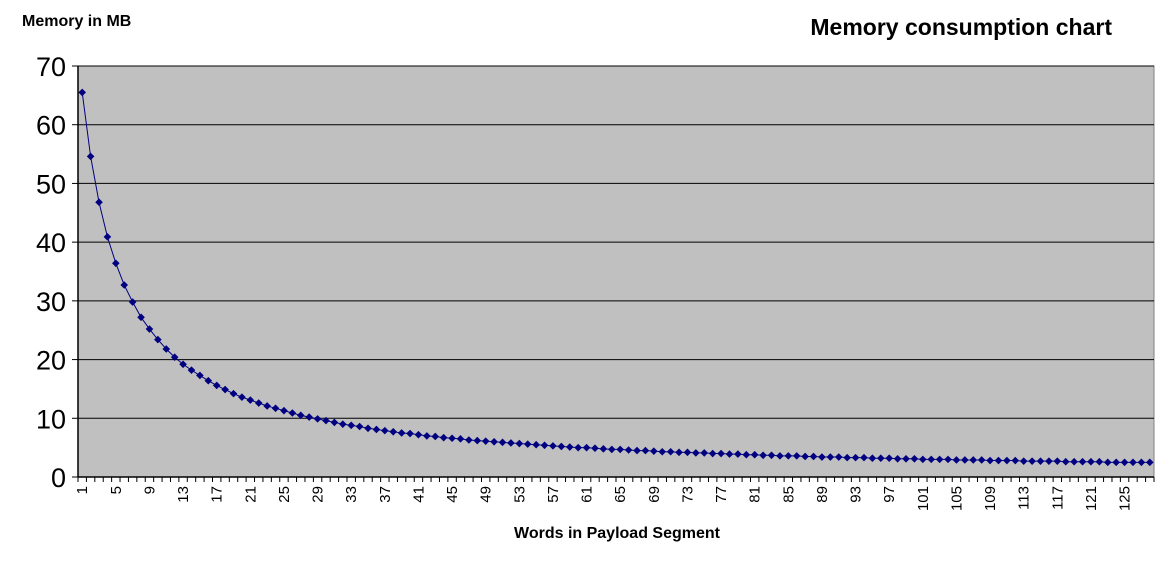 This screenshot has height=566, width=1161. What do you see at coordinates (284, 494) in the screenshot?
I see `x-tick-label: 25` at bounding box center [284, 494].